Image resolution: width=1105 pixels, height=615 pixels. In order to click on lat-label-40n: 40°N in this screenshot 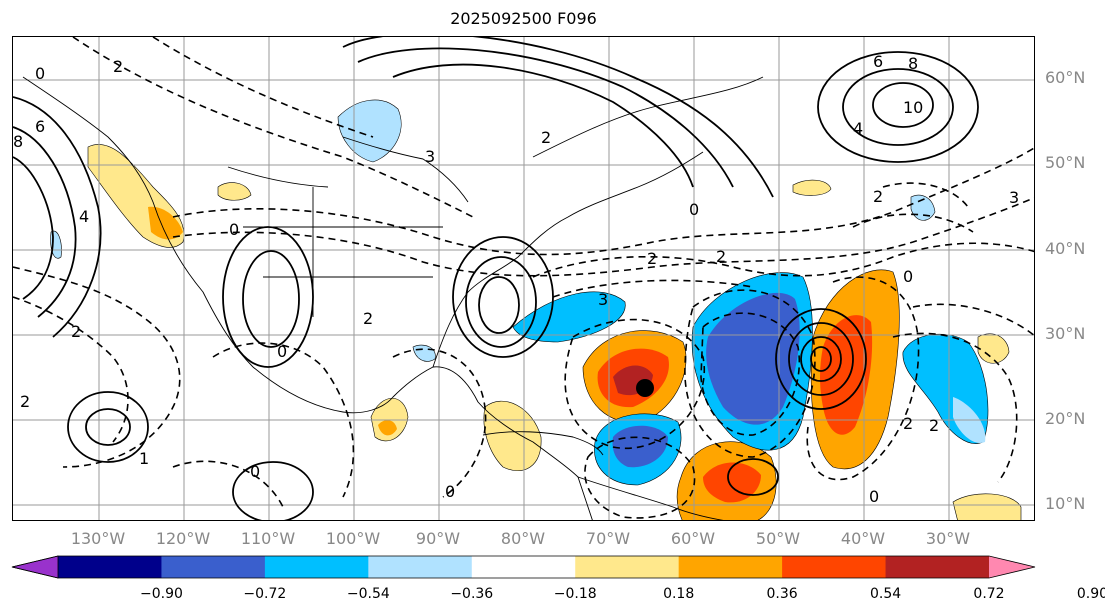, I will do `click(1065, 248)`.